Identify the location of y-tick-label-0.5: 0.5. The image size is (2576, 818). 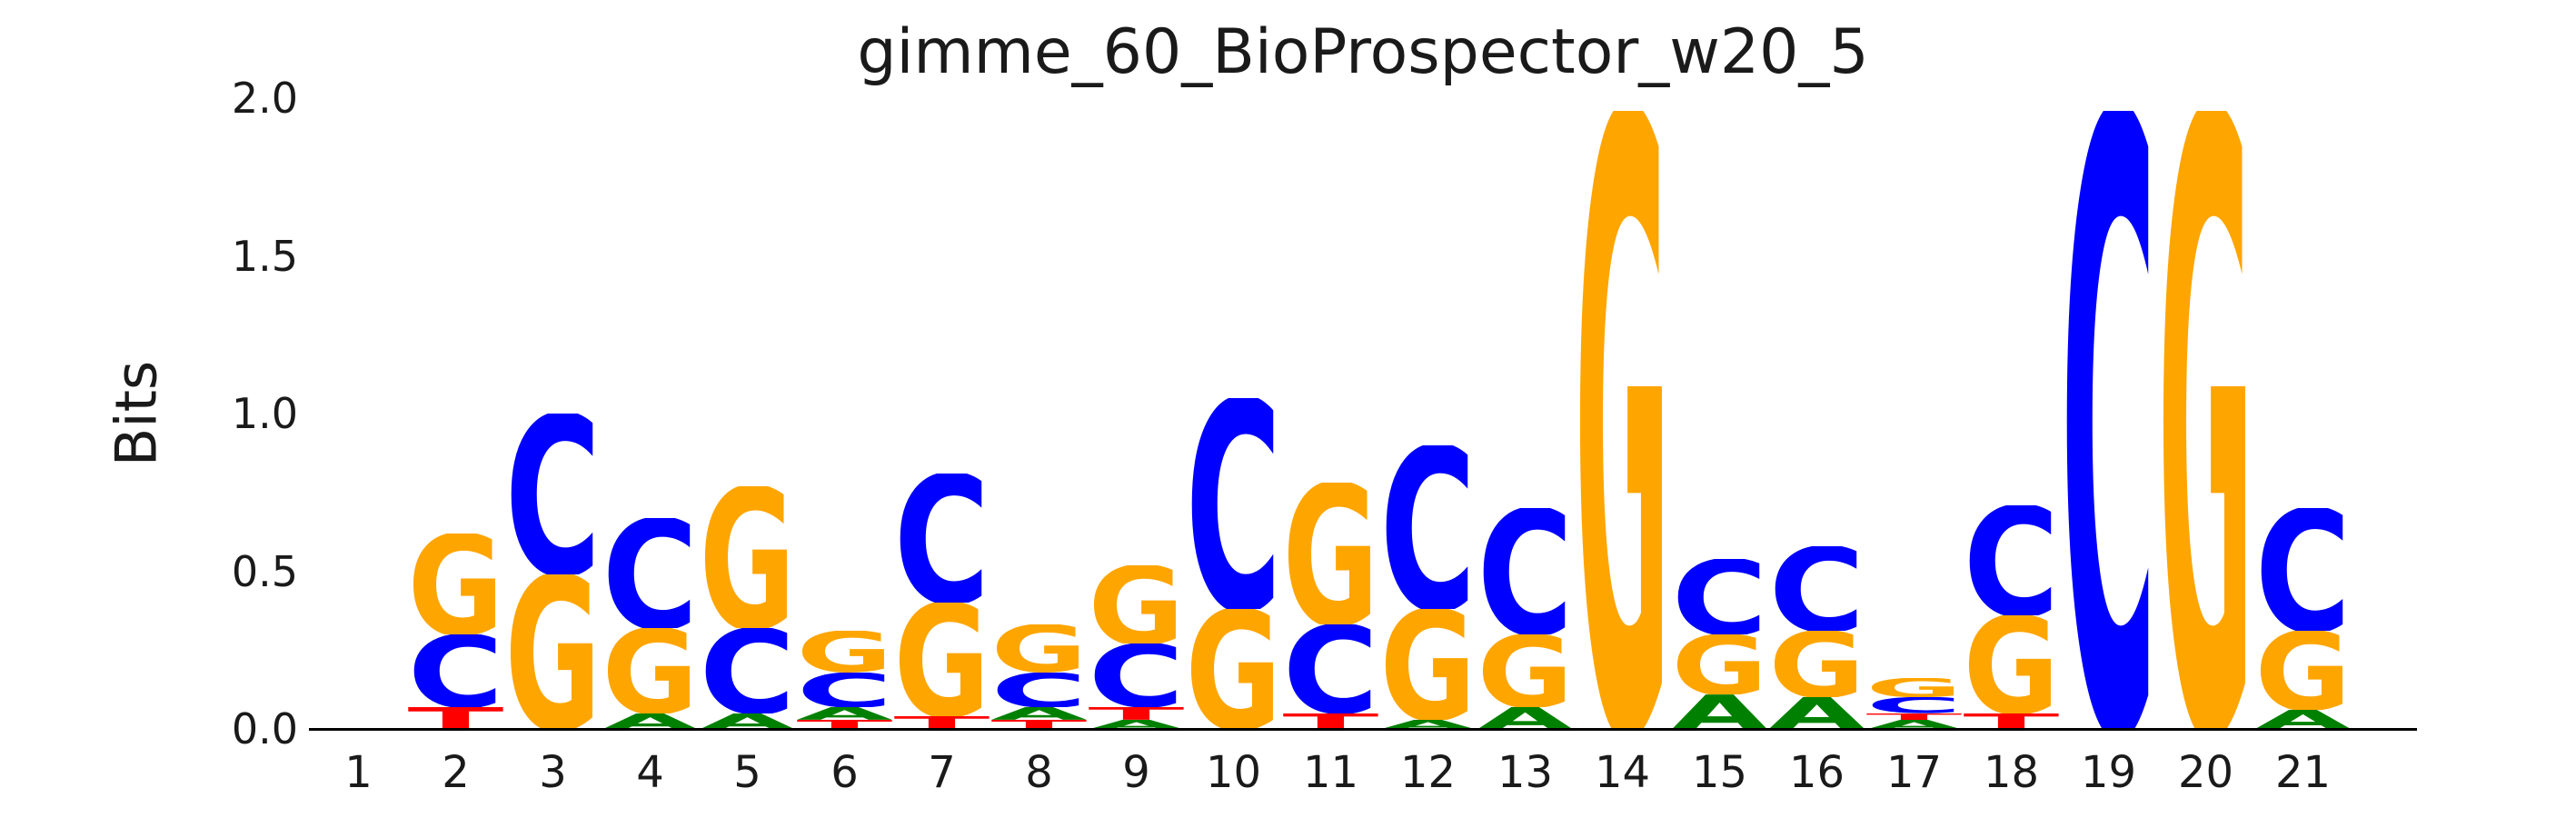
(264, 571).